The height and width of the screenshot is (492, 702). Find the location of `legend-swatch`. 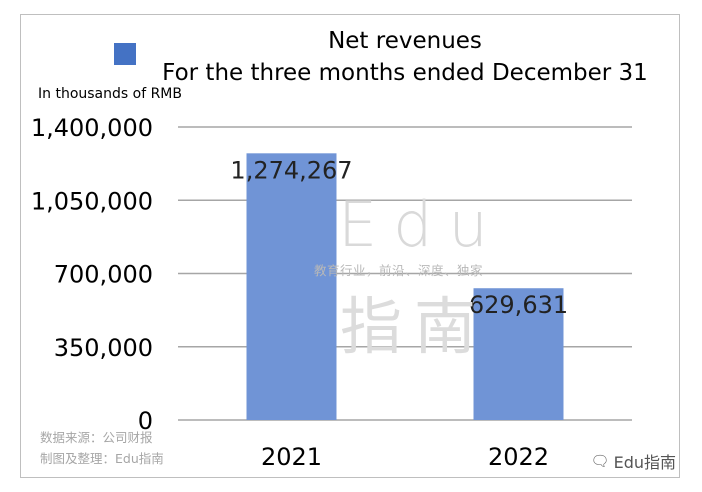

legend-swatch is located at coordinates (125, 54).